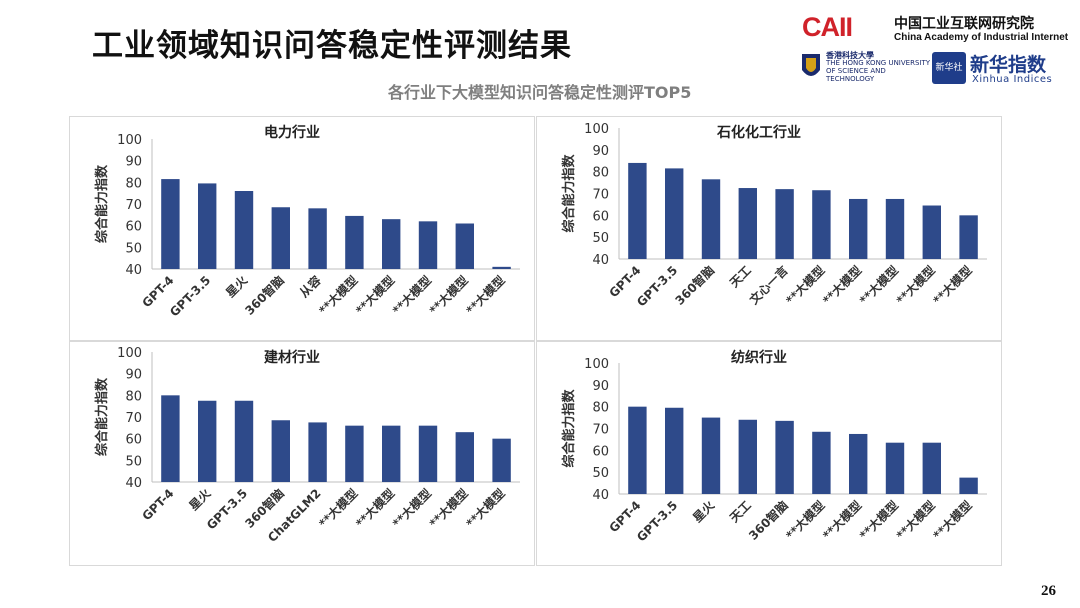 This screenshot has width=1080, height=608. What do you see at coordinates (1012, 79) in the screenshot?
I see `xinhua-name-en: Xinhua Indices` at bounding box center [1012, 79].